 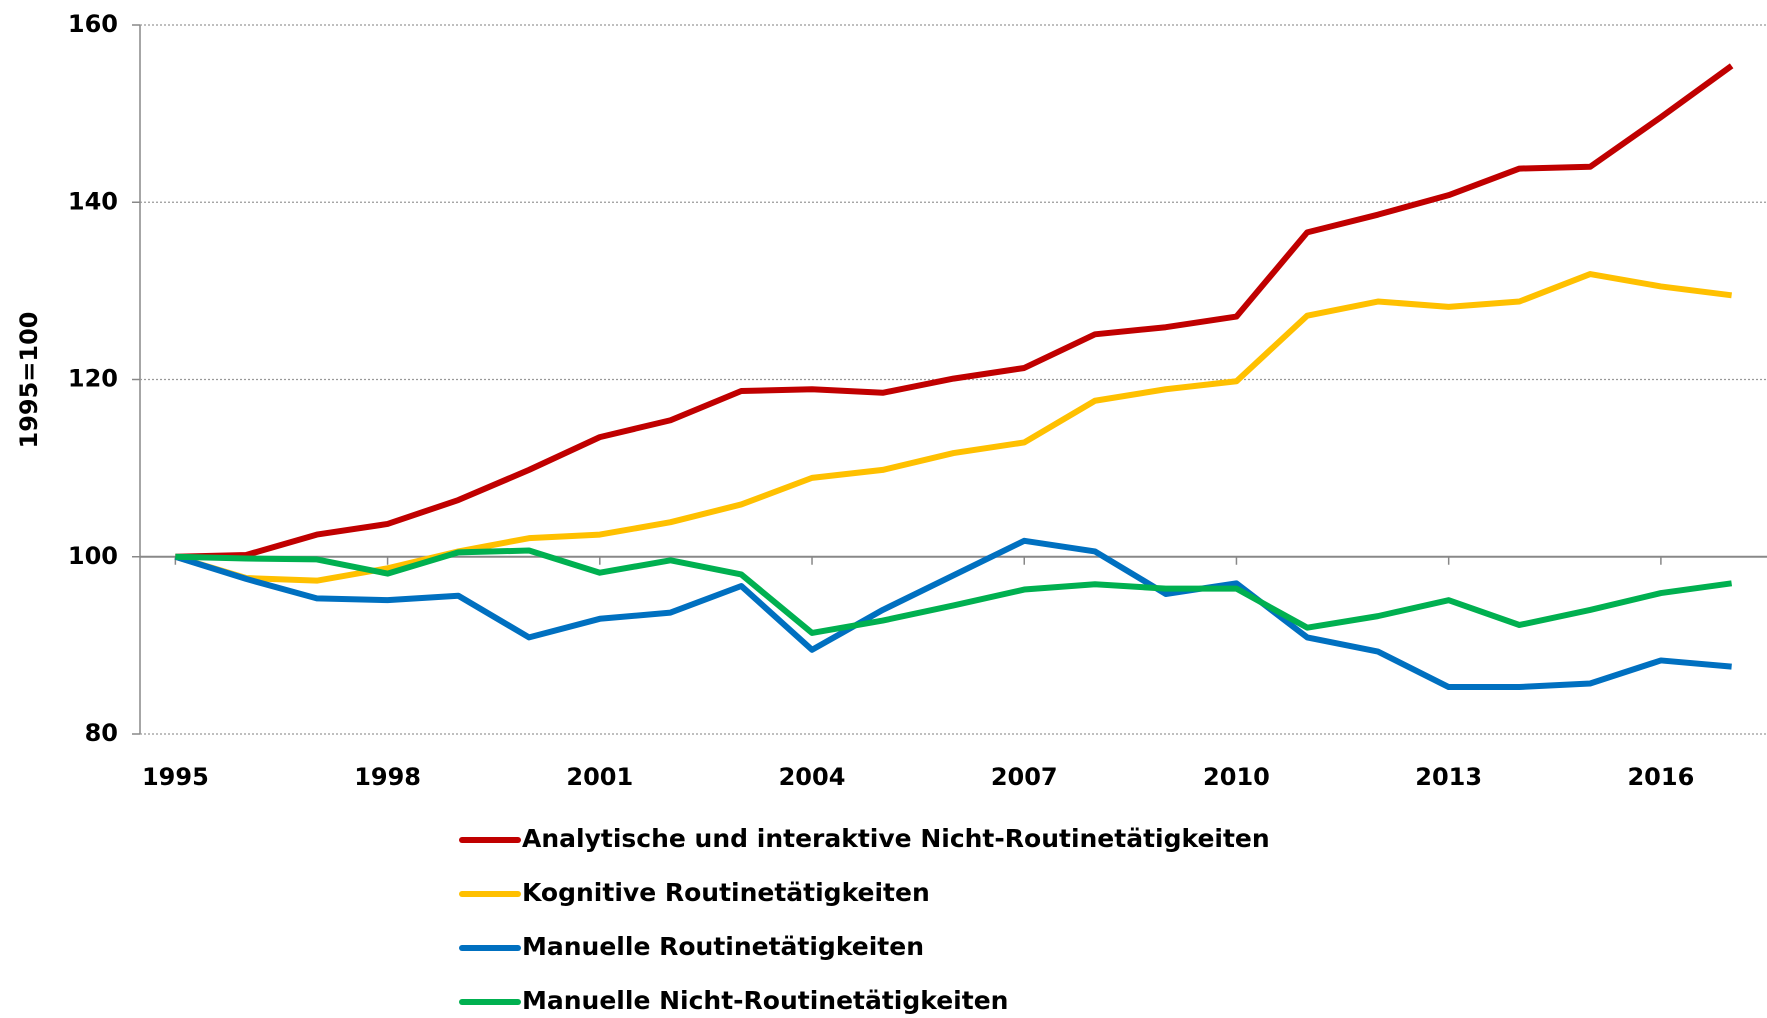 What do you see at coordinates (93, 24) in the screenshot?
I see `y-tick-label: 160` at bounding box center [93, 24].